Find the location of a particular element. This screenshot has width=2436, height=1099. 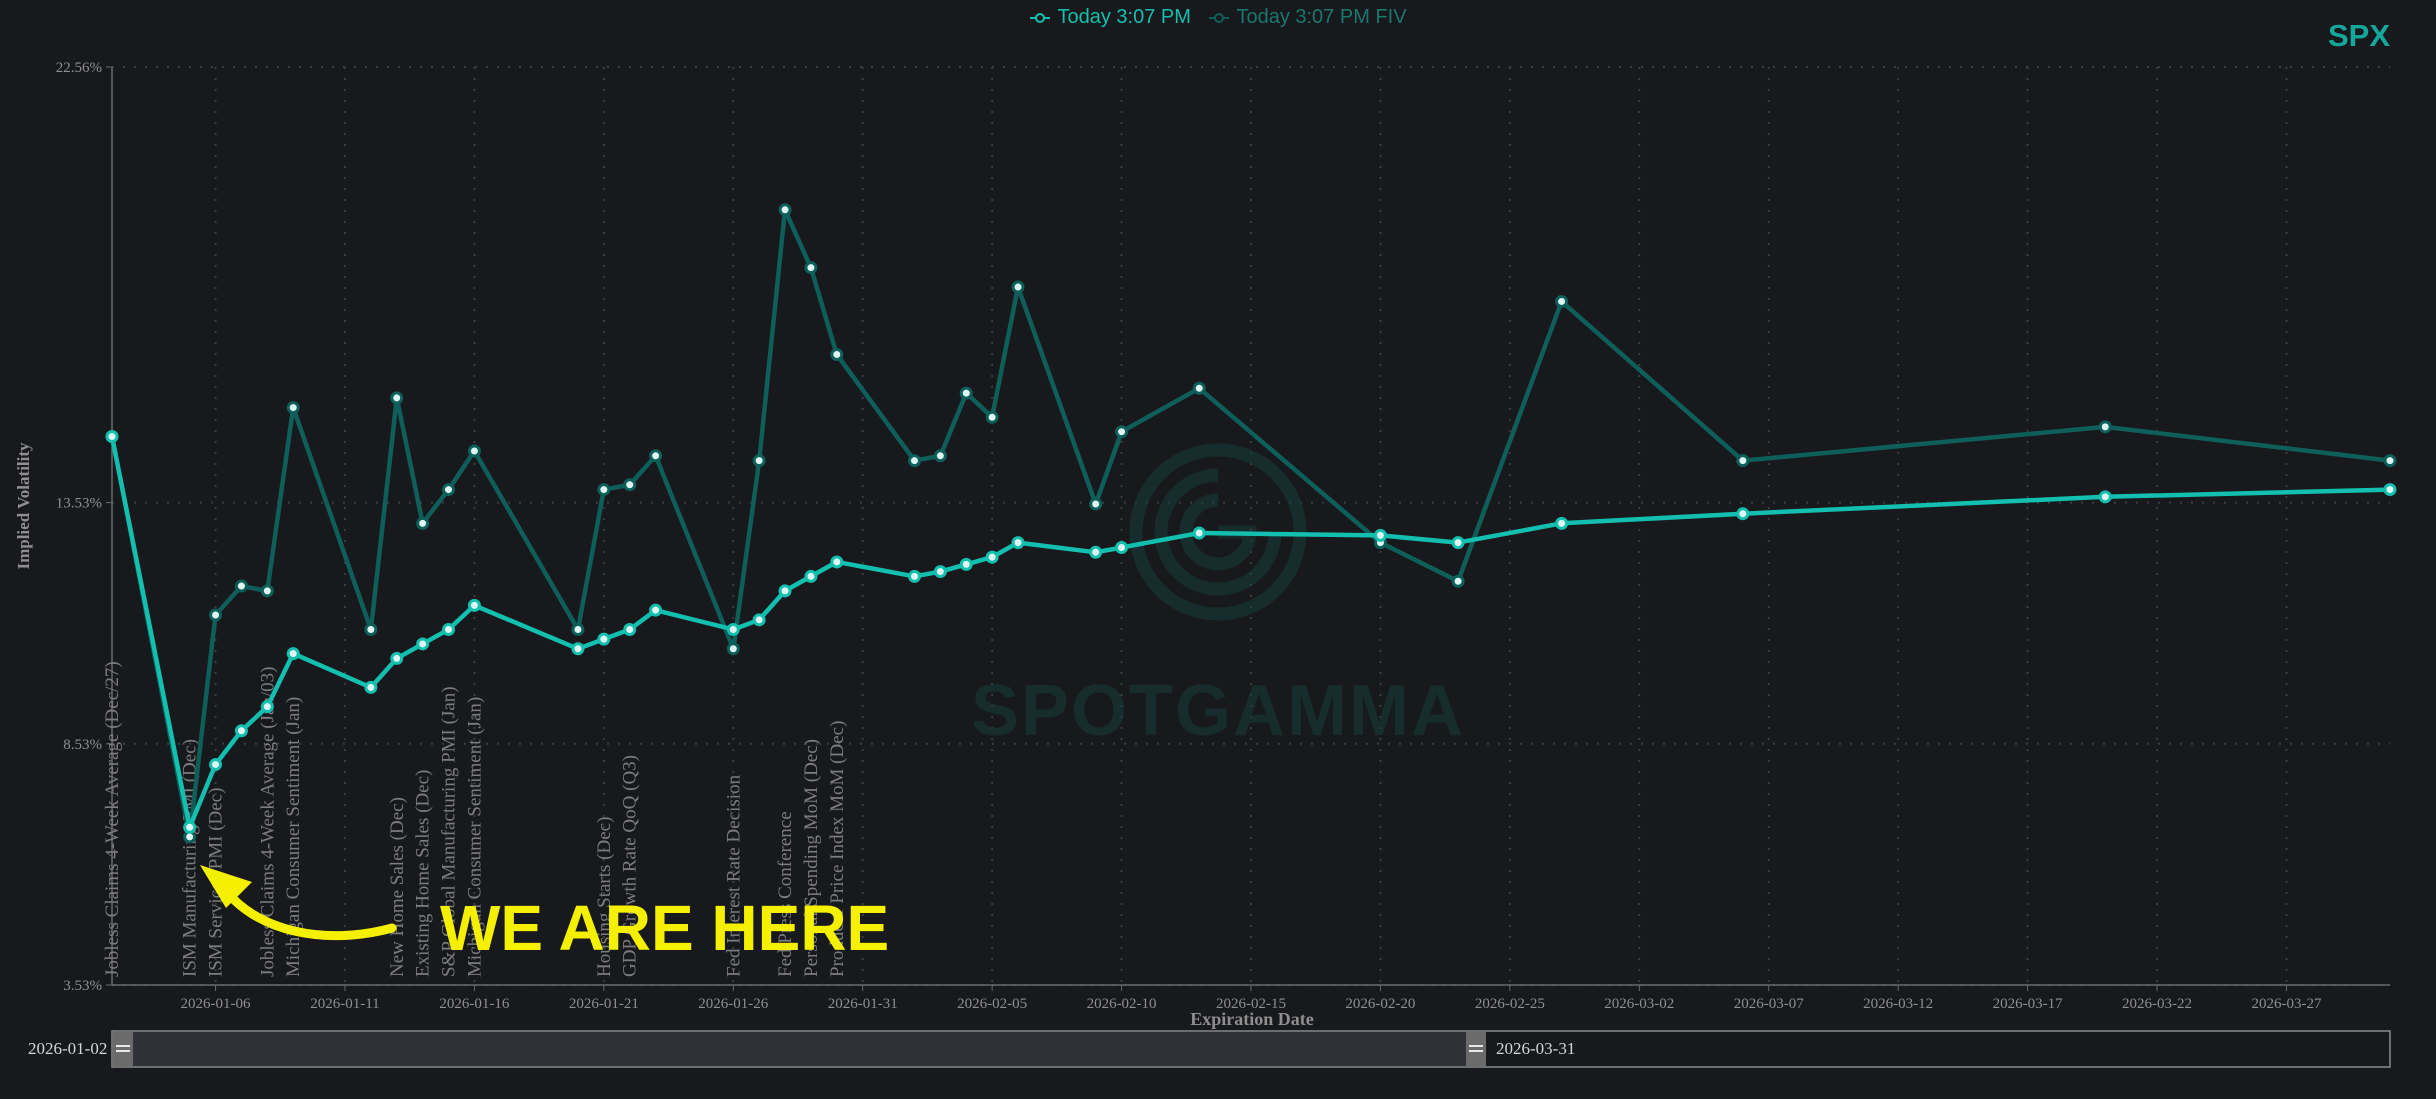

x-tick-label: 2026-02-25 is located at coordinates (1510, 1004).